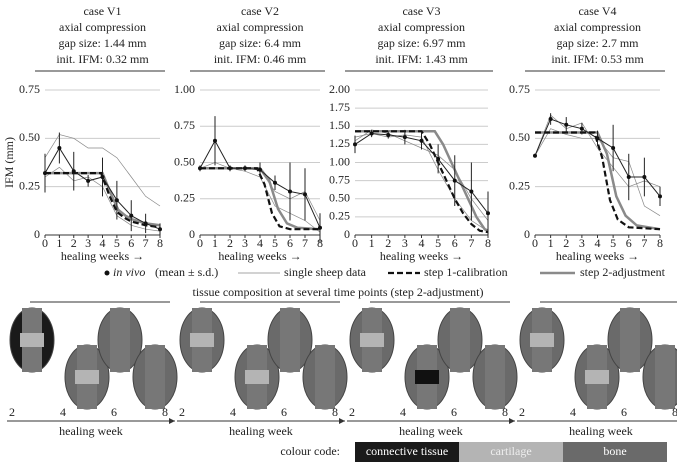  I want to click on panel-title: case V3, so click(421, 11).